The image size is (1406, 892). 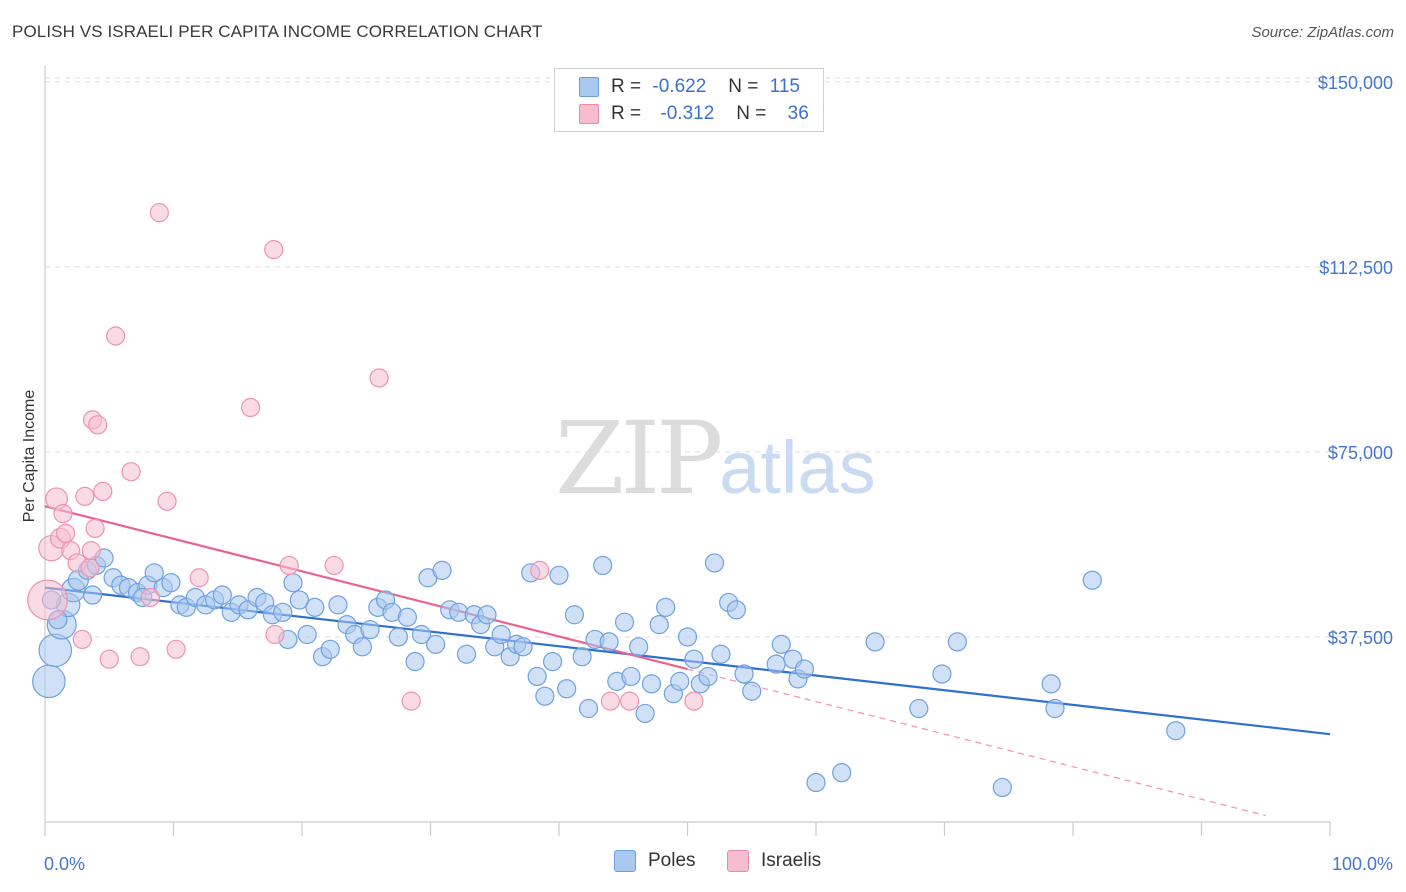 What do you see at coordinates (64, 864) in the screenshot?
I see `x-tick-label-min: 0.0%` at bounding box center [64, 864].